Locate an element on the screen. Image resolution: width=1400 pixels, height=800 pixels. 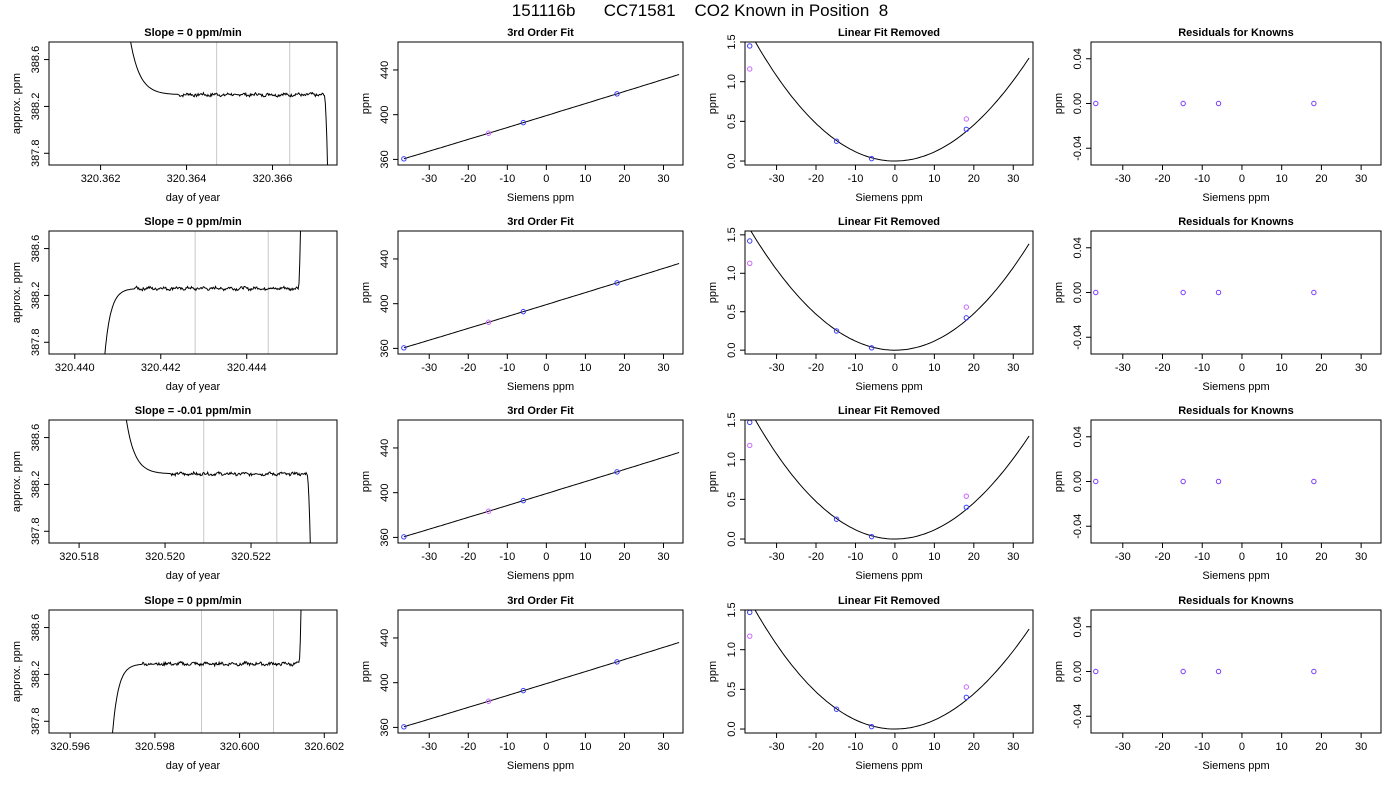
x-tick-label: 320.600 is located at coordinates (240, 747).